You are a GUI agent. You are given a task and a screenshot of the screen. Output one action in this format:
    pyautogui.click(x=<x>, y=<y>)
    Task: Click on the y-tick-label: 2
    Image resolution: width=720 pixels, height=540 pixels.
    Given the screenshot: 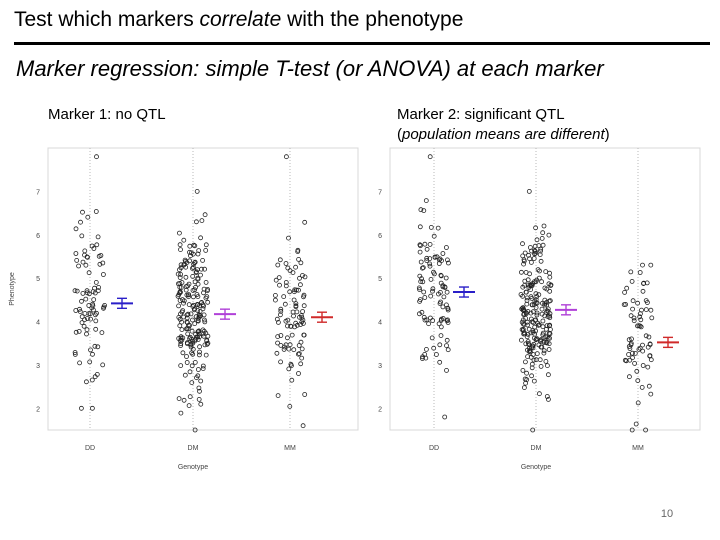 What is the action you would take?
    pyautogui.click(x=380, y=409)
    